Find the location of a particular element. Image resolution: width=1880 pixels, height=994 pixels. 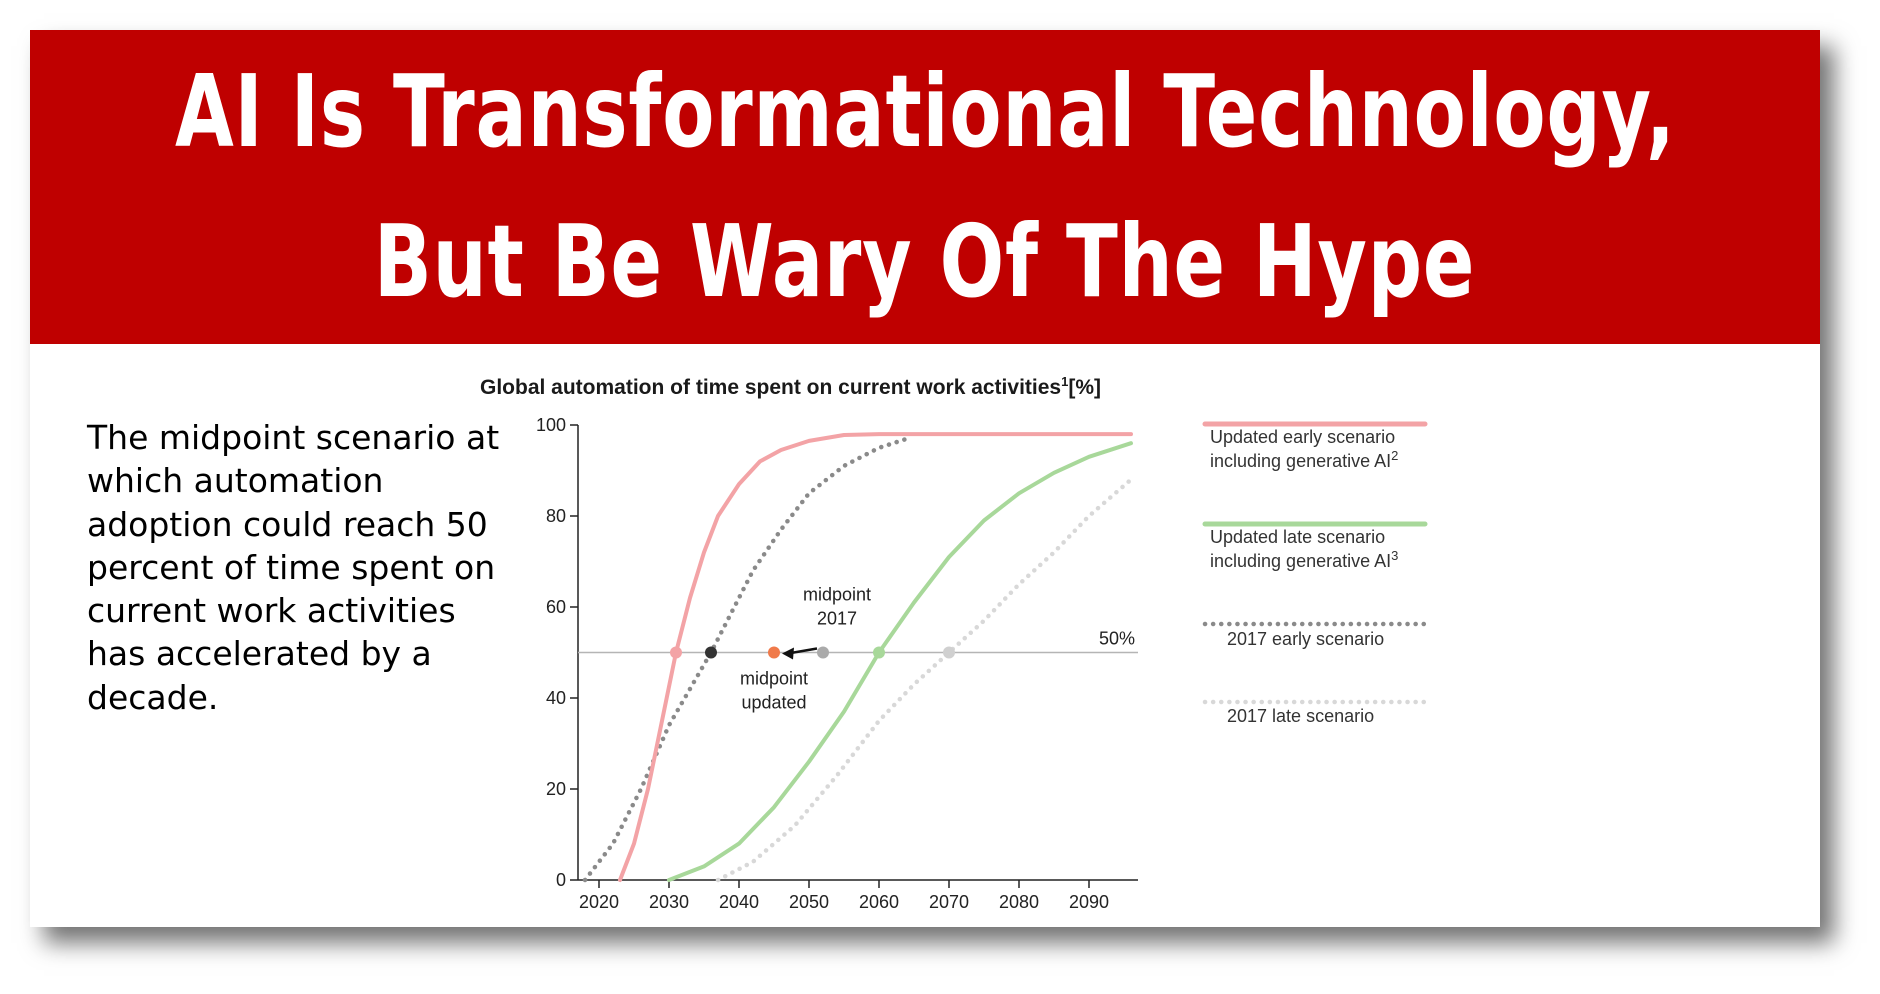

y-tick-label: 100 is located at coordinates (551, 425).